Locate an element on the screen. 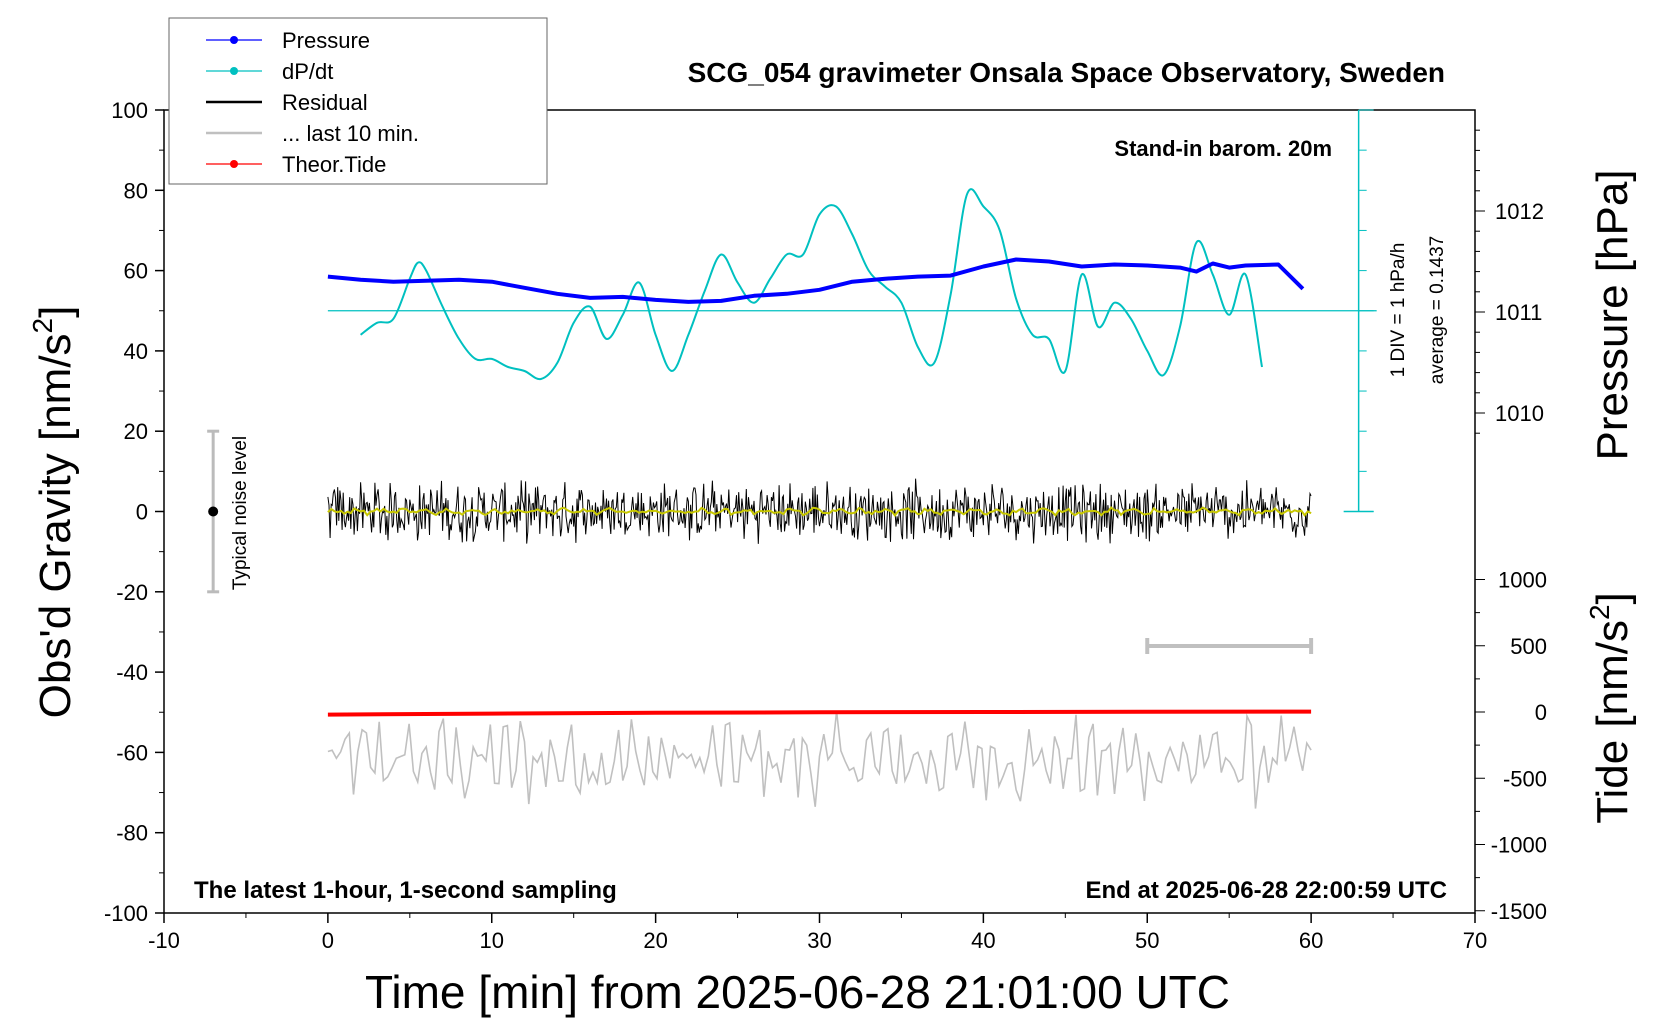 The height and width of the screenshot is (1020, 1660). x-tick-label: 10 is located at coordinates (492, 940).